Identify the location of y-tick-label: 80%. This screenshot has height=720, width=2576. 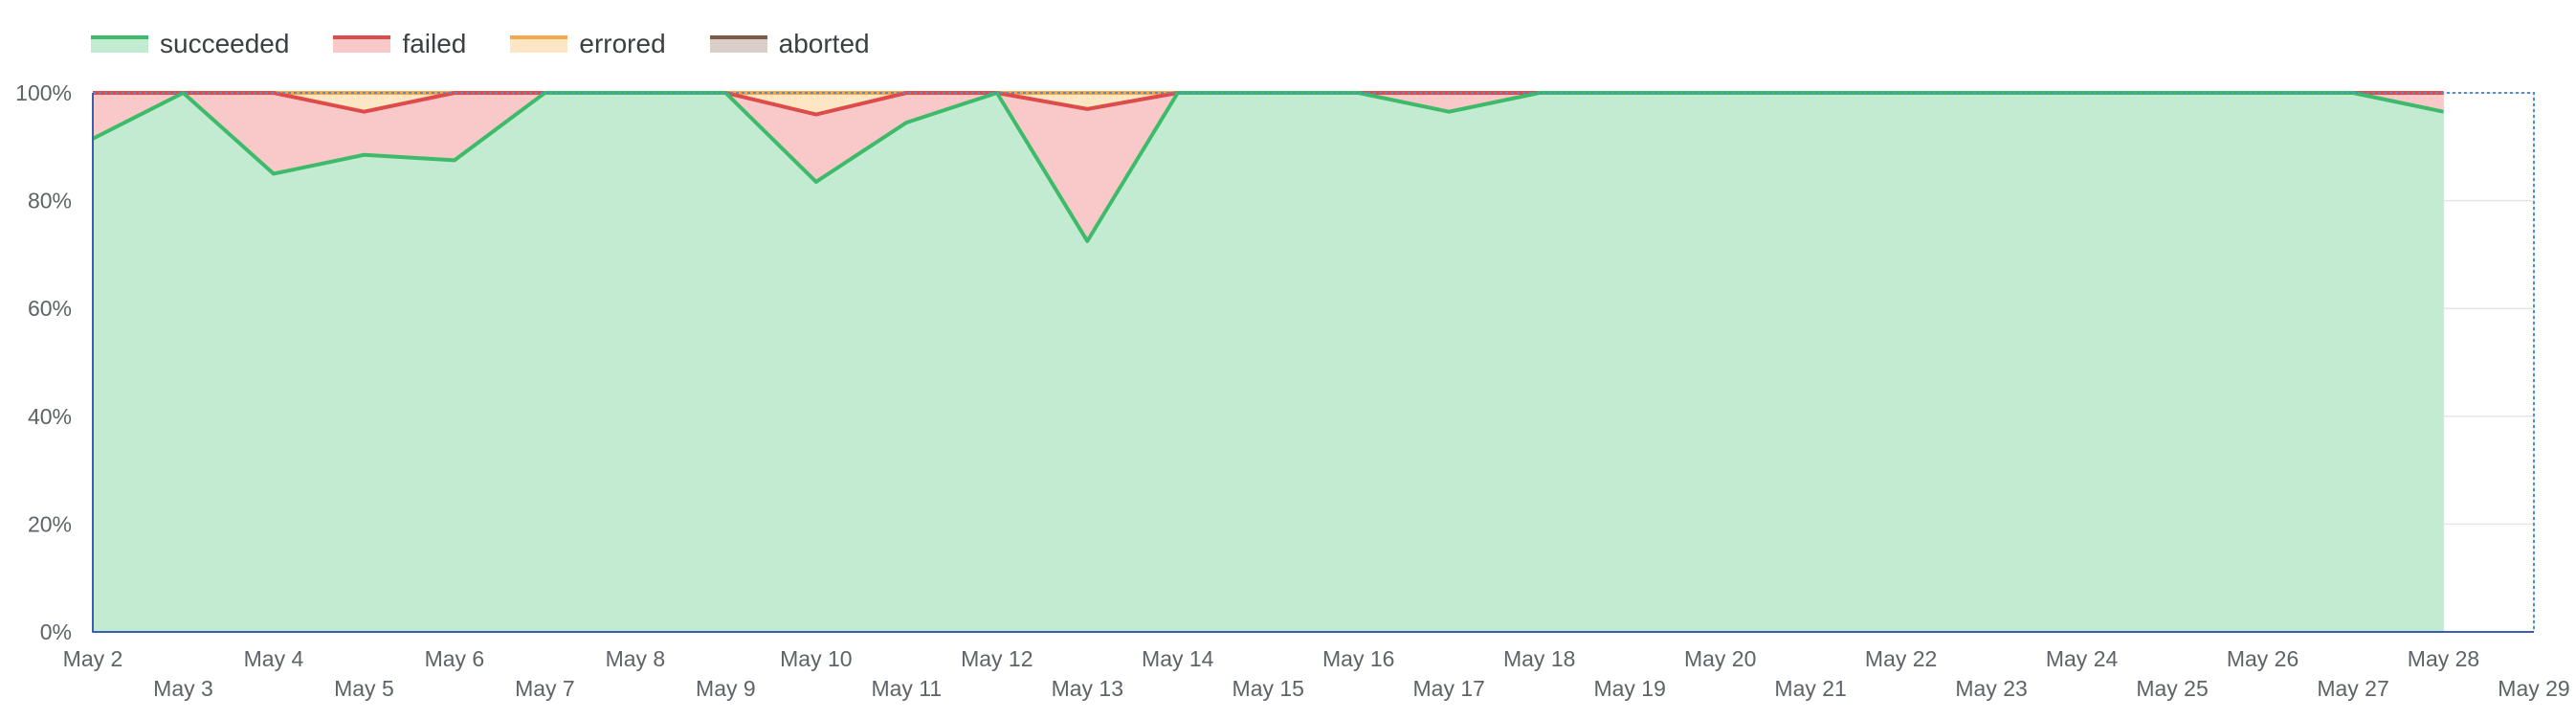
(50, 202).